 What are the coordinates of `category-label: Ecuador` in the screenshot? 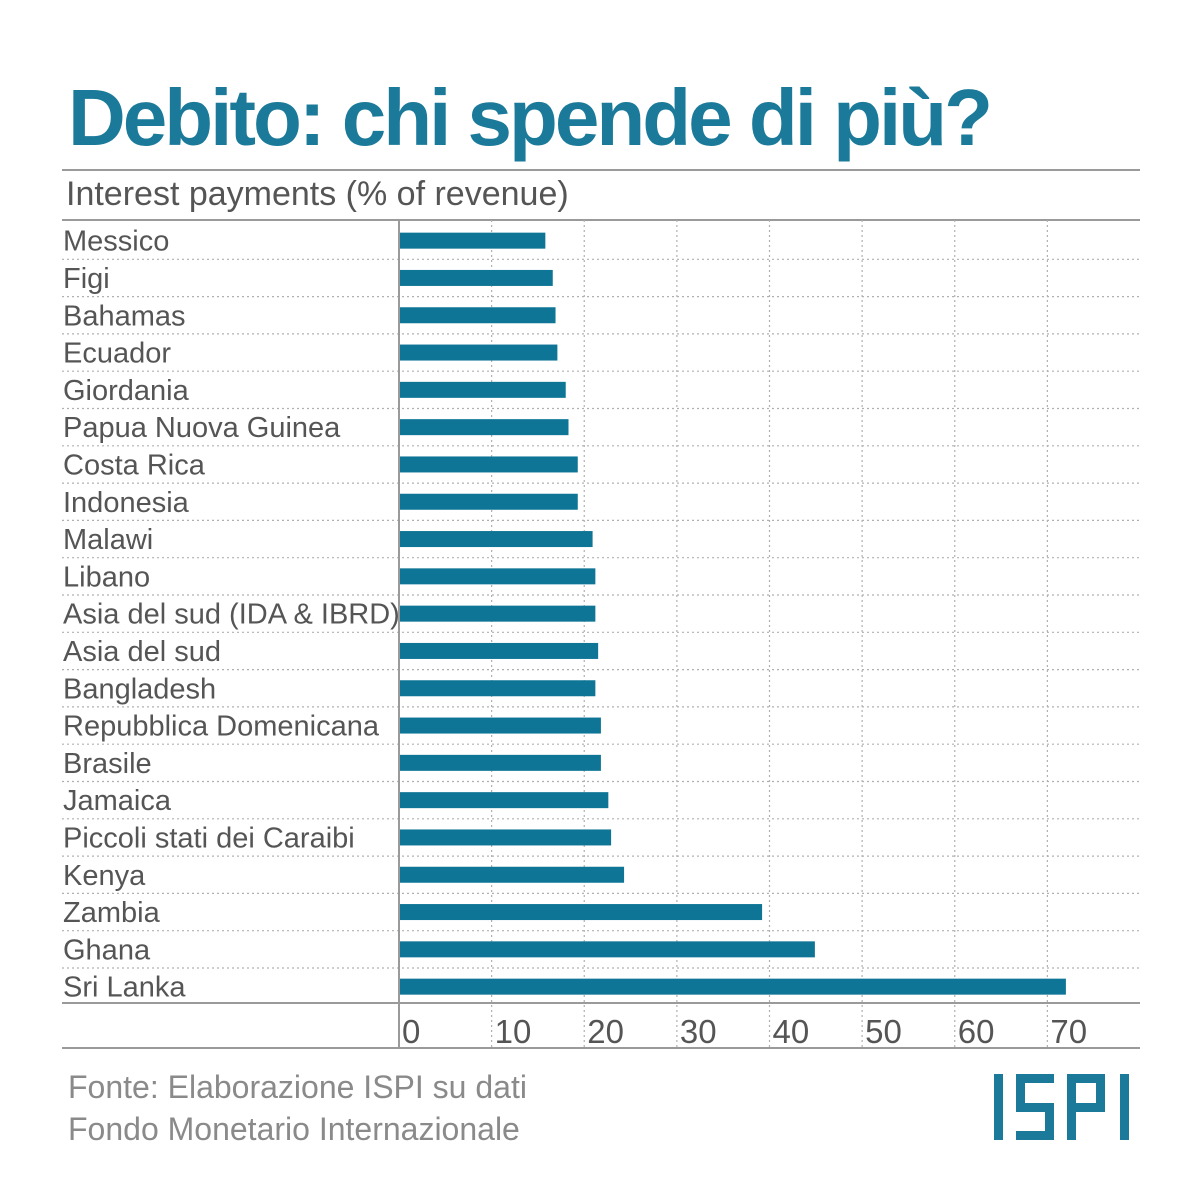 It's located at (117, 354).